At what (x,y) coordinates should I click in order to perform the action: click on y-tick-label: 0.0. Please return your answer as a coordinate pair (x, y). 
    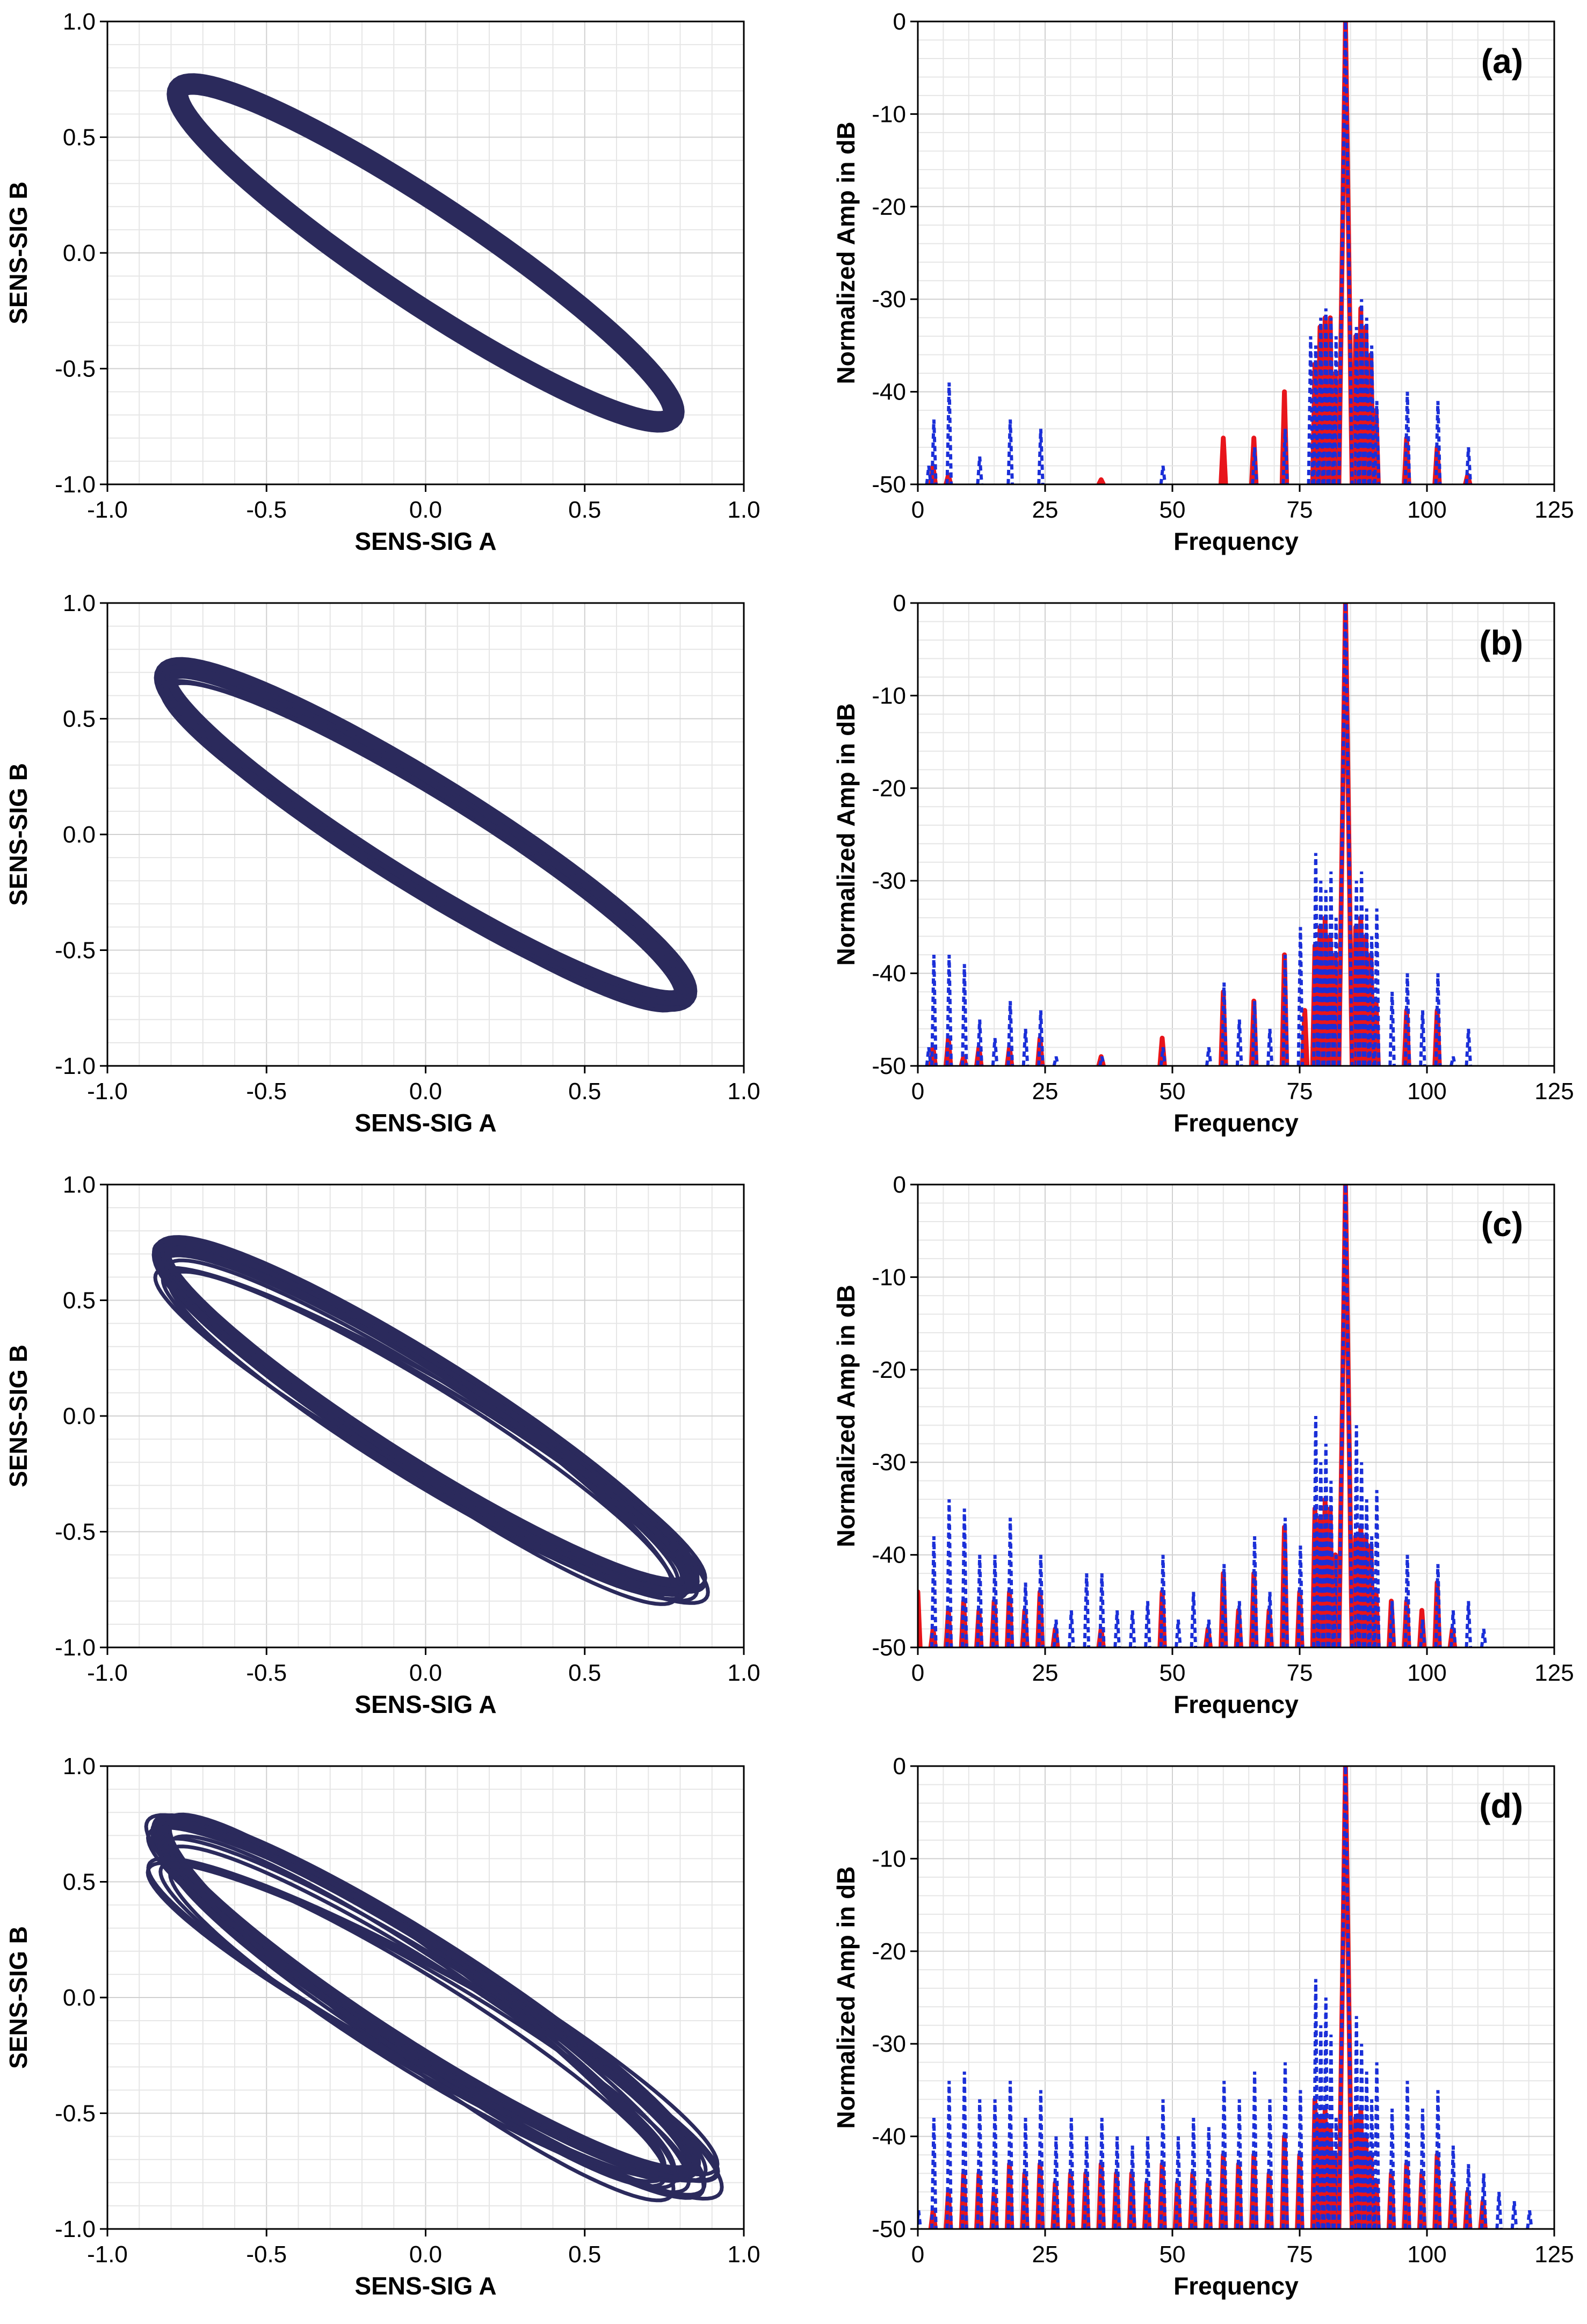
    Looking at the image, I should click on (79, 1998).